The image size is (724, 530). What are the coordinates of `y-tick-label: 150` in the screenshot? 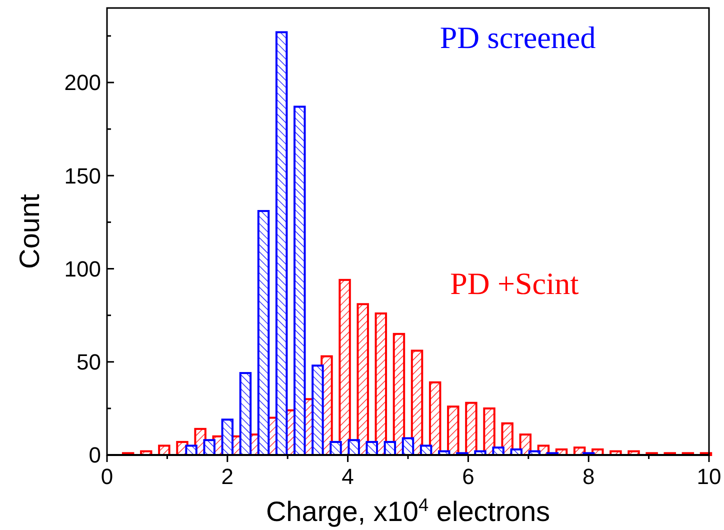 It's located at (82, 175).